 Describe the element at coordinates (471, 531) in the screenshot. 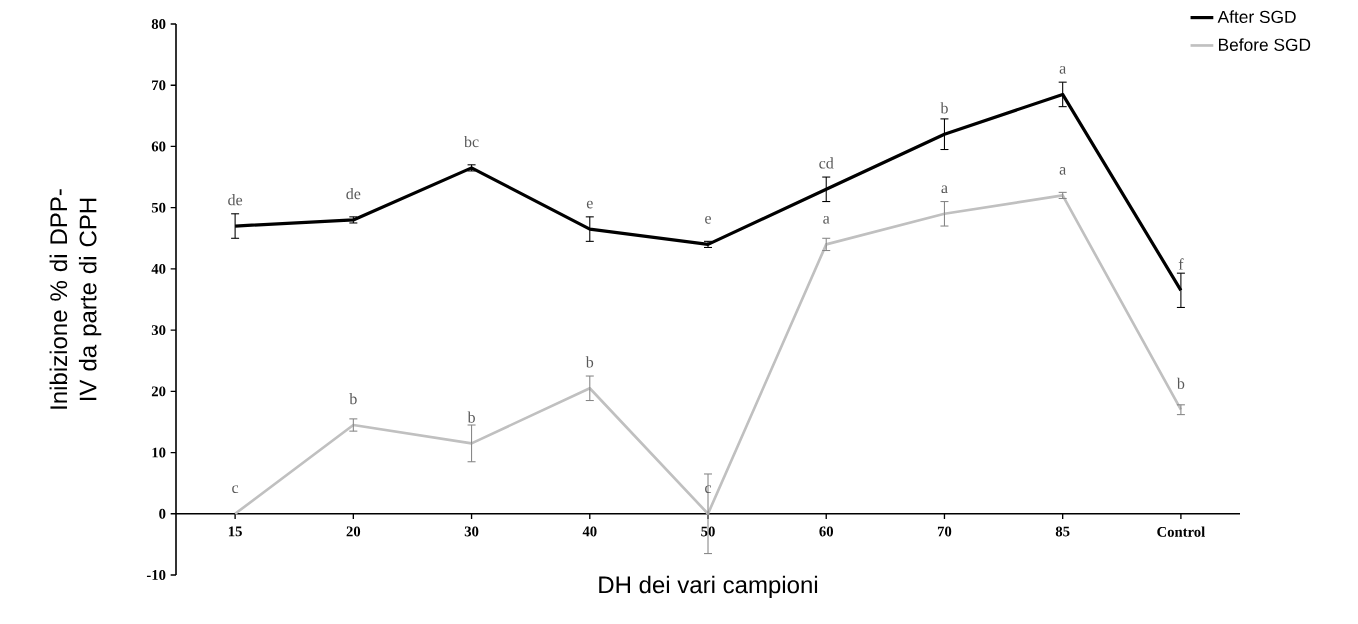

I see `x-tick-label: 30` at that location.